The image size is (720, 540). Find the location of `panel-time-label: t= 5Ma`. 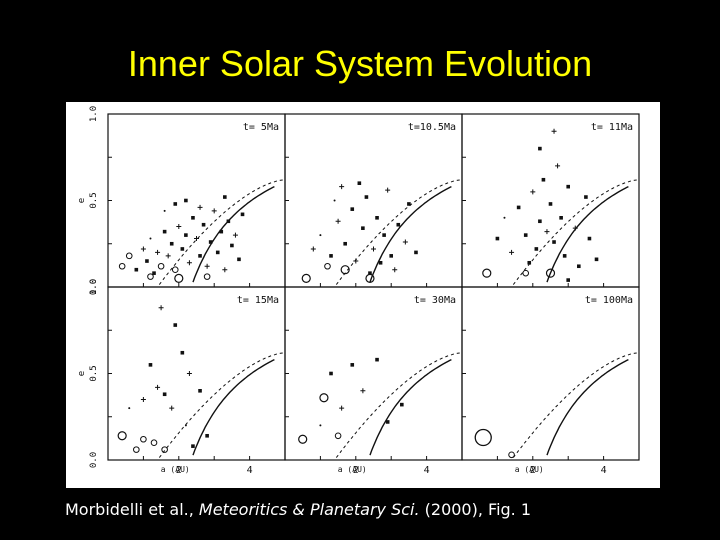

panel-time-label: t= 5Ma is located at coordinates (261, 127).